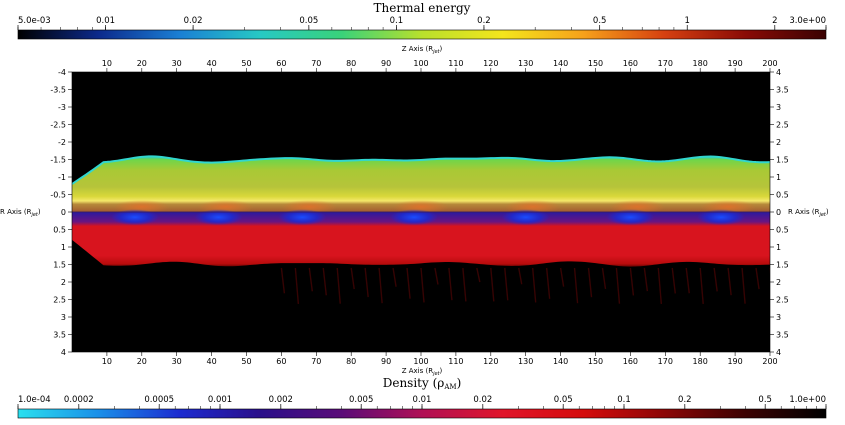 The image size is (845, 425). What do you see at coordinates (351, 361) in the screenshot?
I see `x-tick-label-bottom: 80` at bounding box center [351, 361].